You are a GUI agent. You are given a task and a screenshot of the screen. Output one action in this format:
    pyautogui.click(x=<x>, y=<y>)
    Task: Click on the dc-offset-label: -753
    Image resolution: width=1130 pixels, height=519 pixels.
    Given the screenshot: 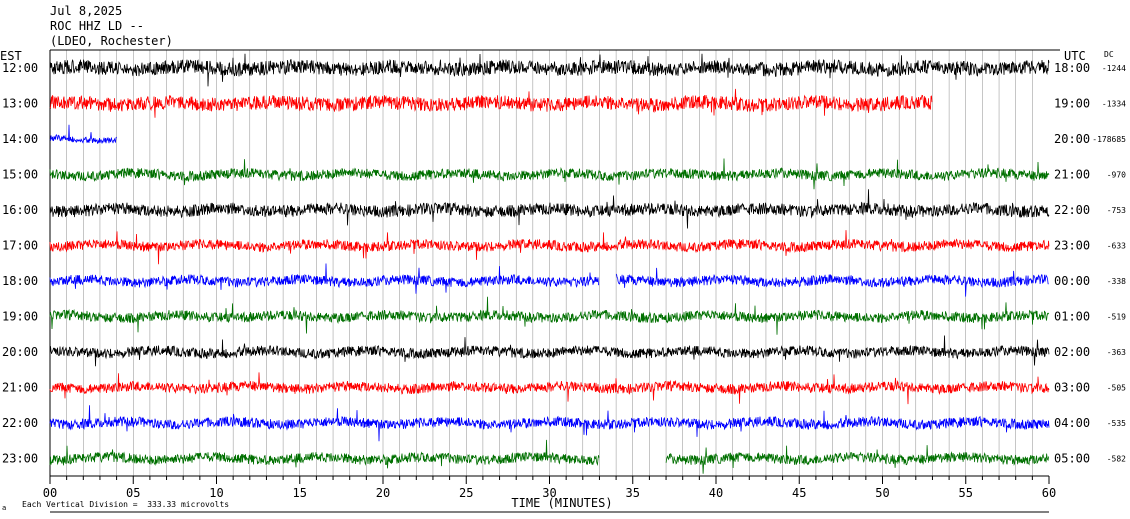 What is the action you would take?
    pyautogui.click(x=1116, y=210)
    